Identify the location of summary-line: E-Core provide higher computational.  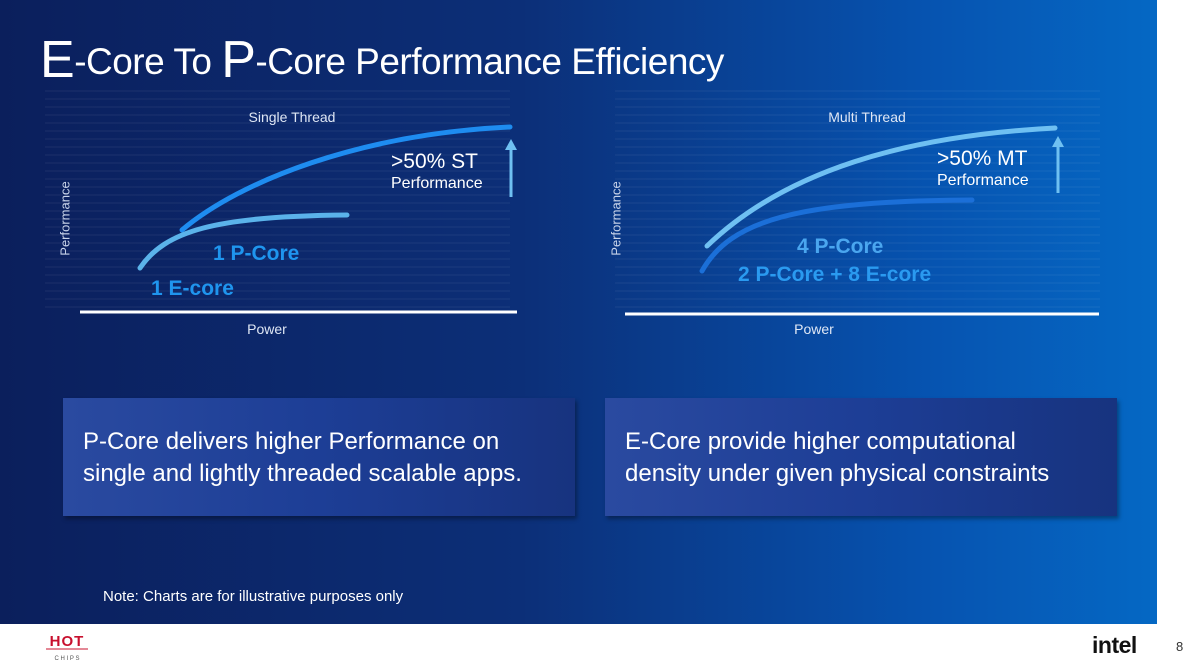
(820, 441).